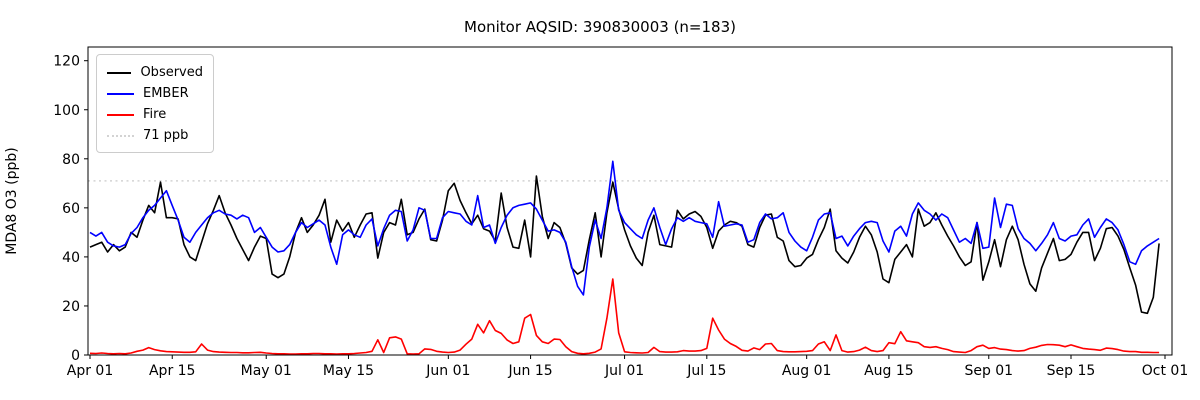  I want to click on legend-label: 71 ppb, so click(166, 135).